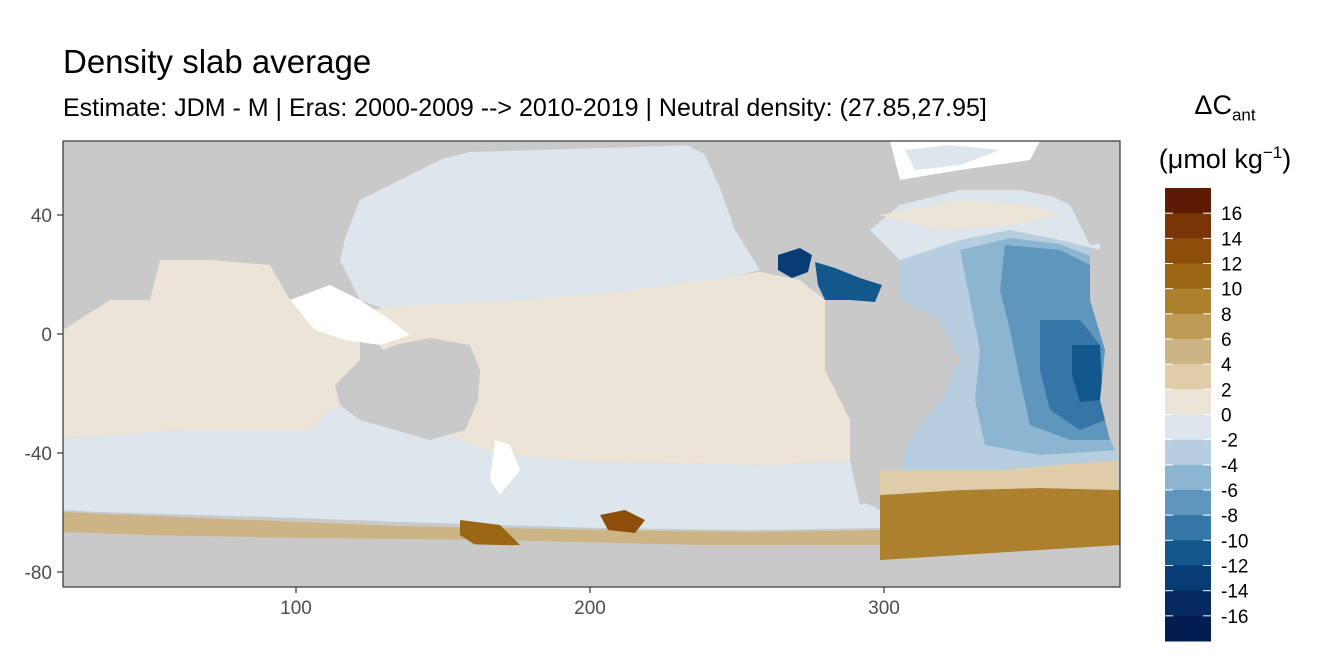  I want to click on legend-labels: 16 14 12 10 8 6 4 2 0 -2 -4 -6 -8 -10 -12 -14 -16, so click(1235, 416).